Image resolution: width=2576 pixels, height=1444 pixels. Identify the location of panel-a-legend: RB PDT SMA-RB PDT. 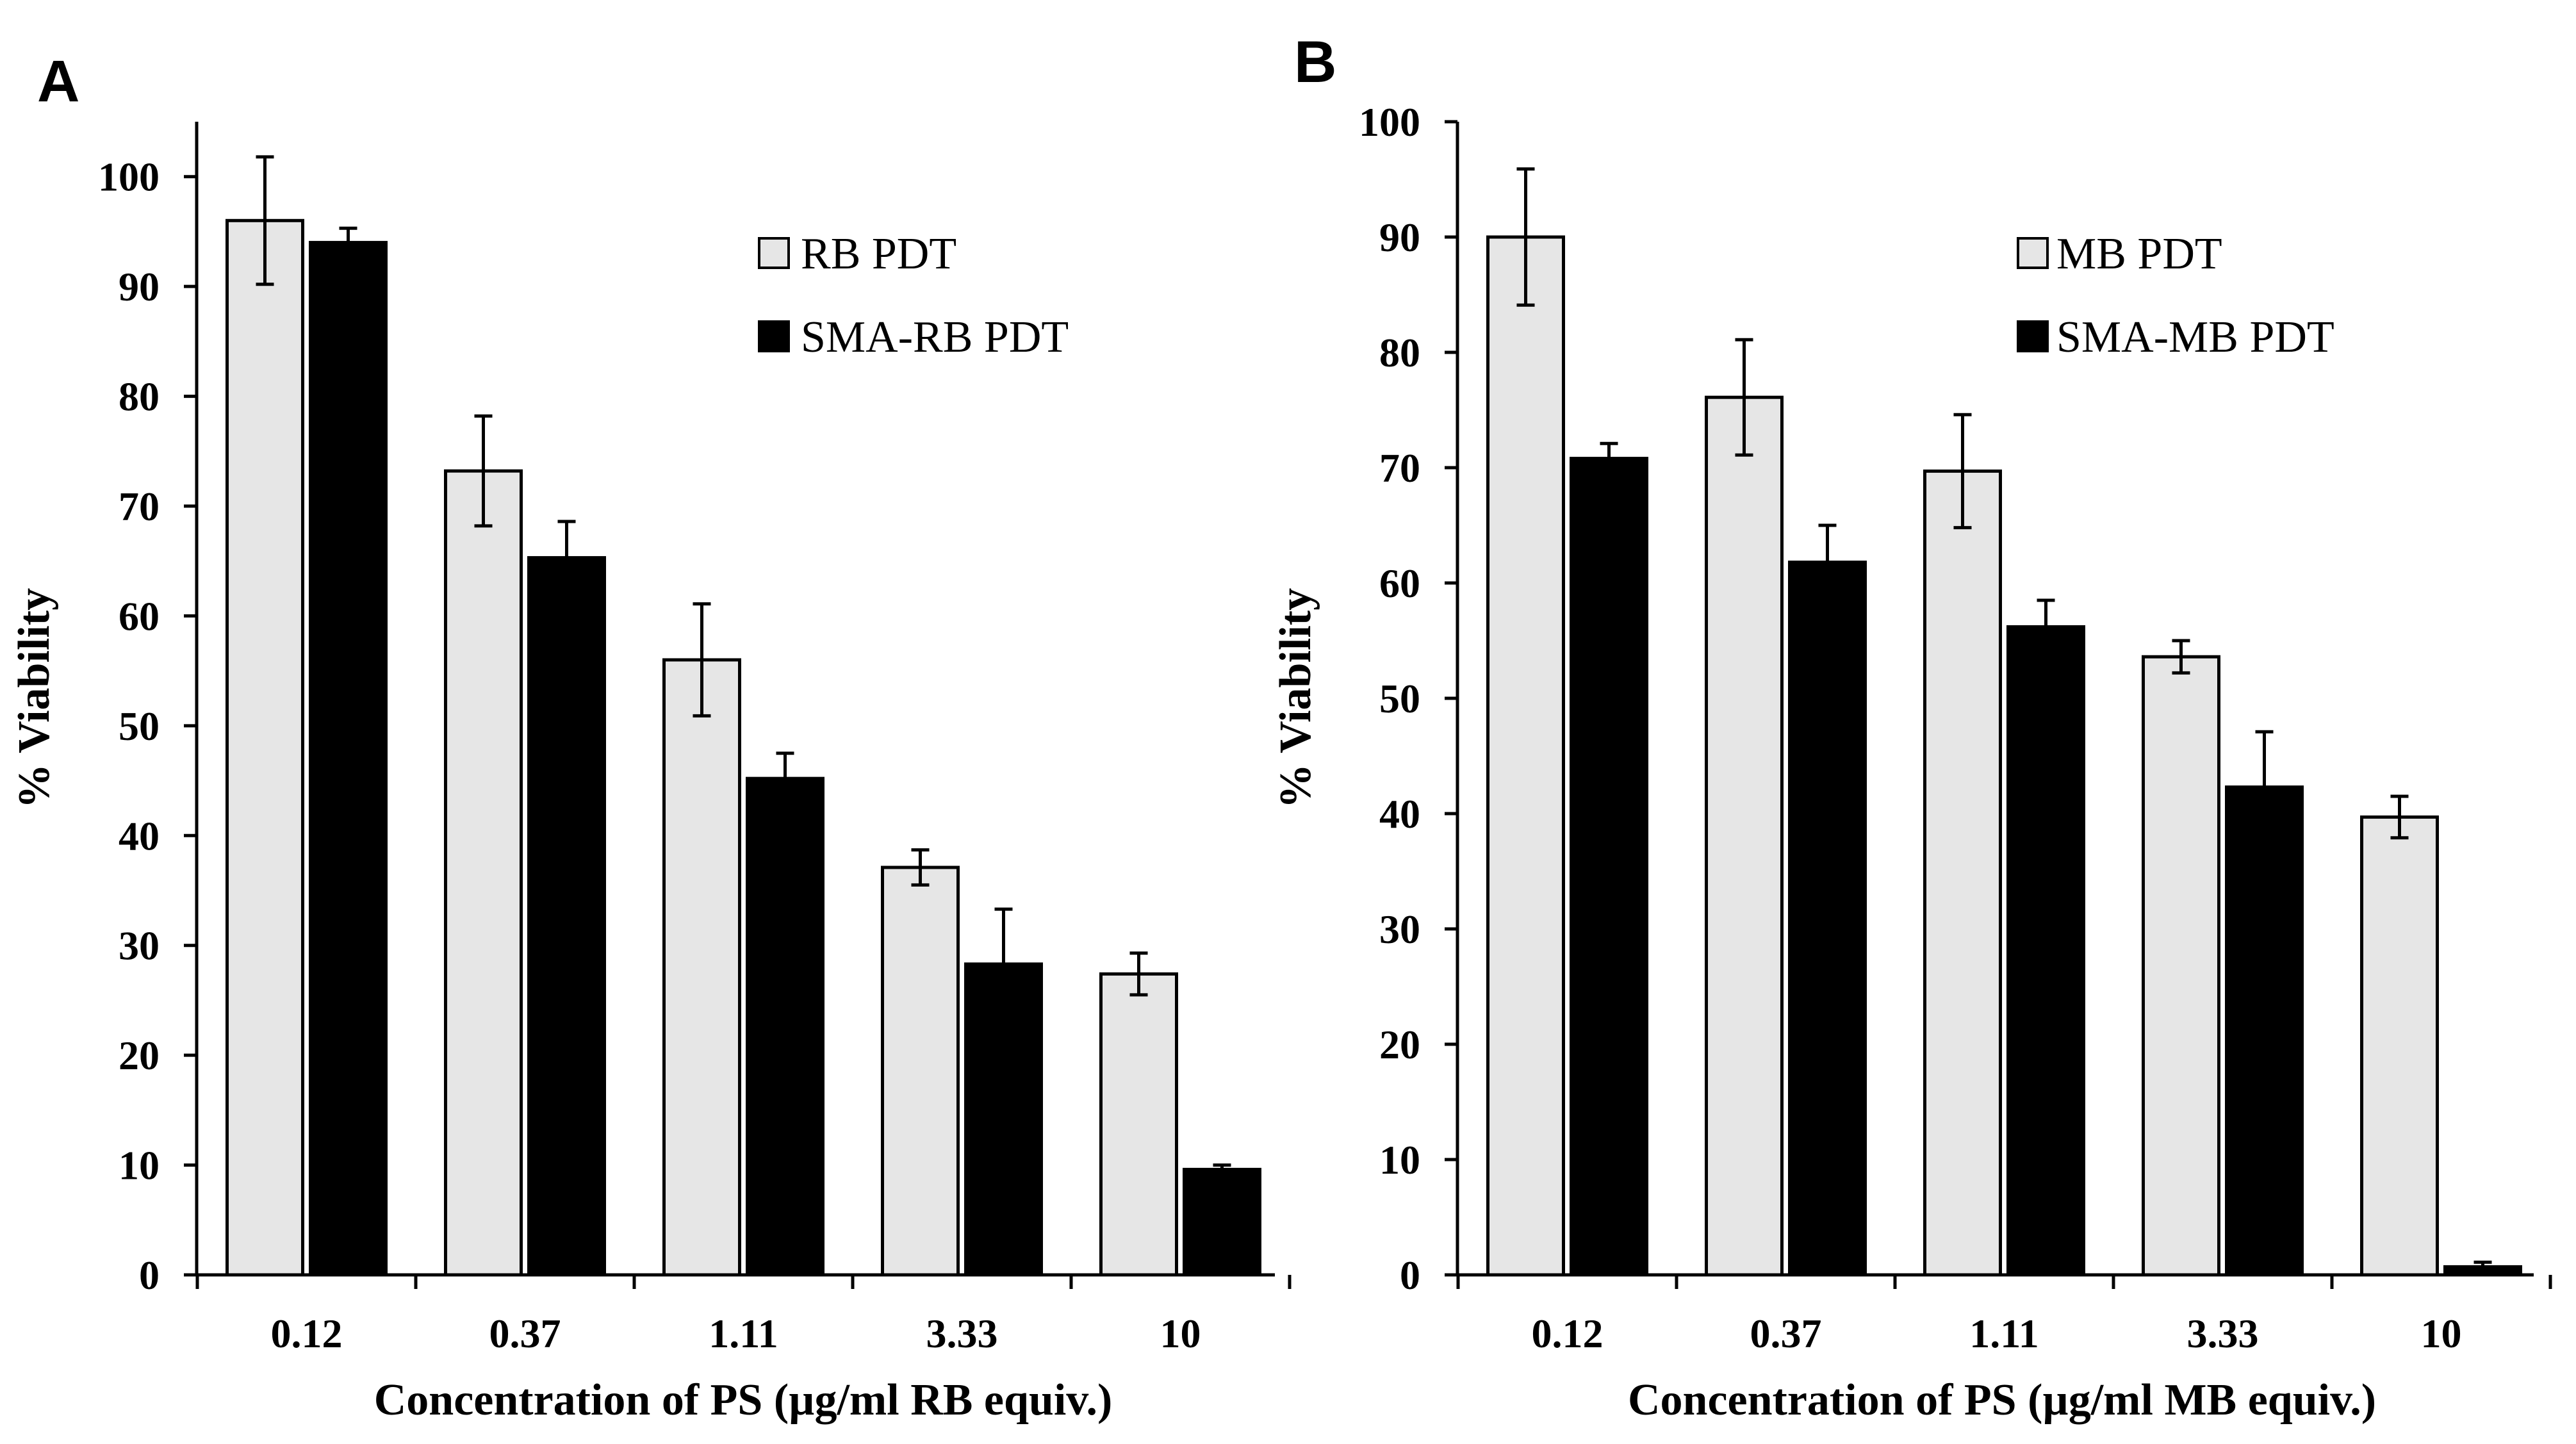
(914, 296).